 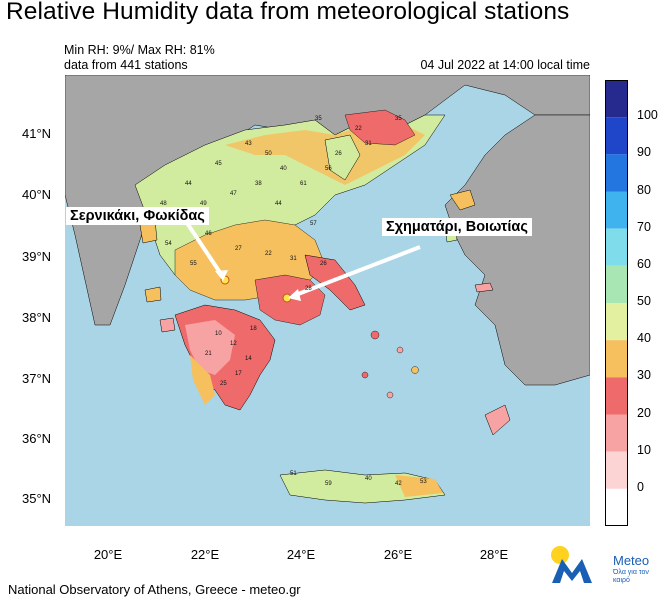 What do you see at coordinates (640, 486) in the screenshot?
I see `colorbar-label: 0` at bounding box center [640, 486].